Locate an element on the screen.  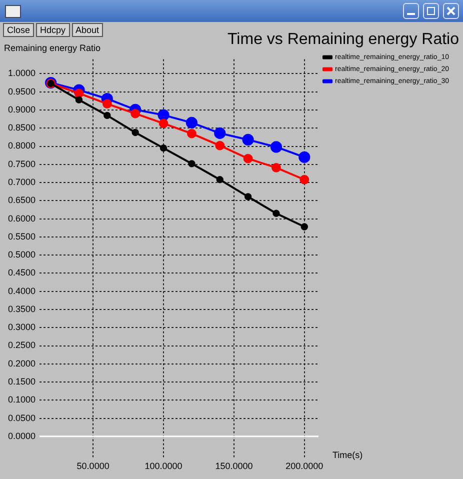
y-axis-title: Remaining energy Ratio is located at coordinates (52, 47).